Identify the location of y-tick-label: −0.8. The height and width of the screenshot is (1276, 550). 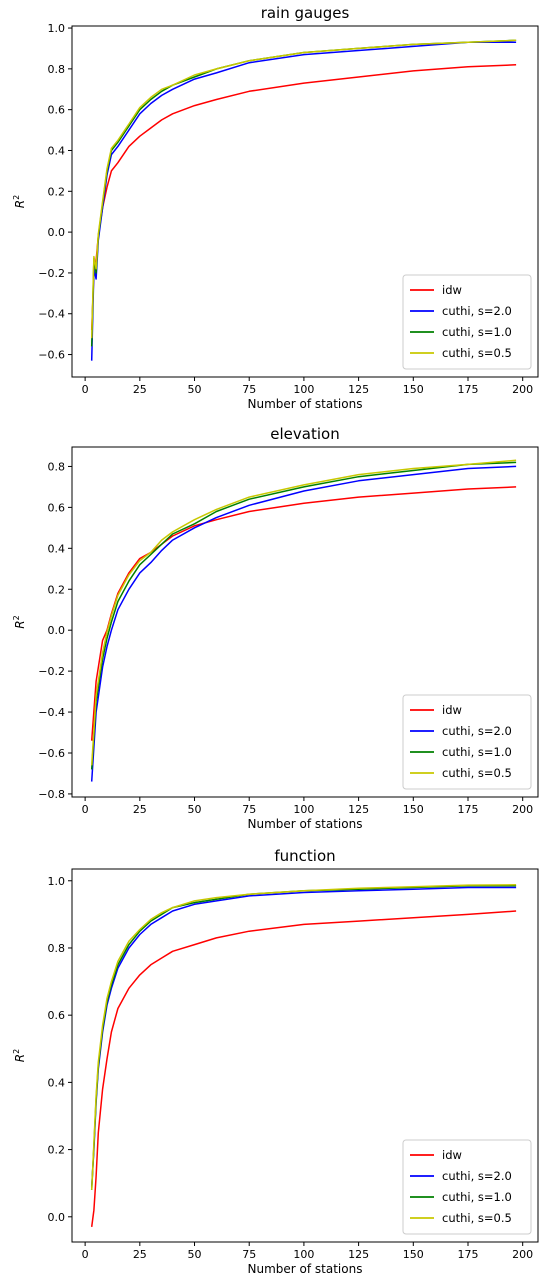
(51, 794).